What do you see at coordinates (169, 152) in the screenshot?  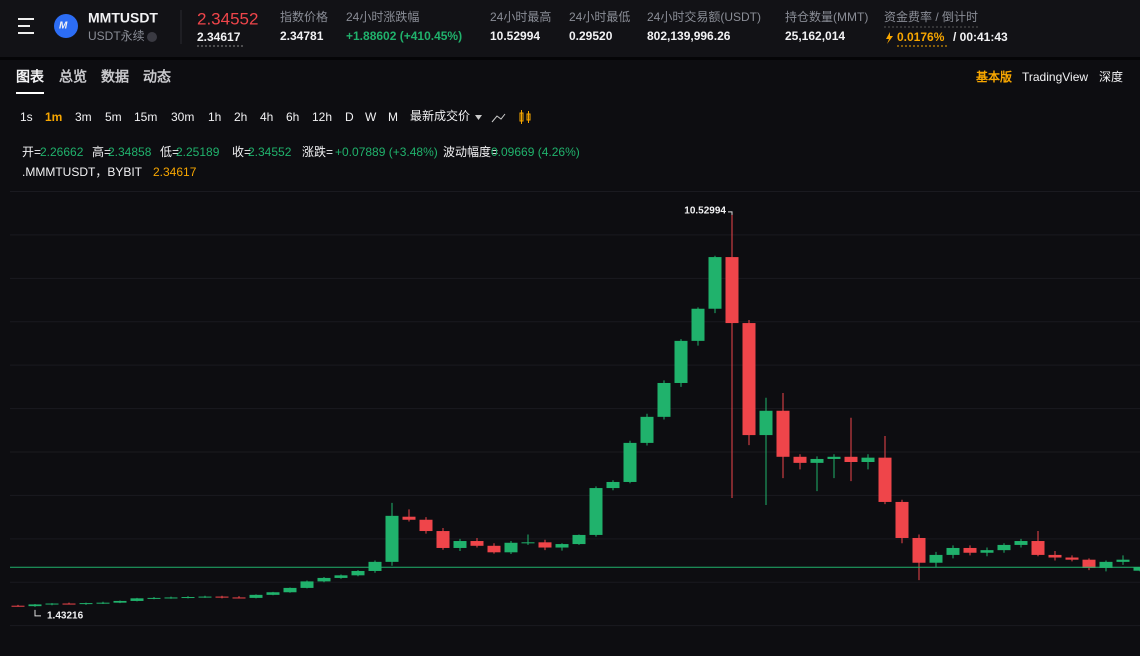 I see `ohlc-info: 低=` at bounding box center [169, 152].